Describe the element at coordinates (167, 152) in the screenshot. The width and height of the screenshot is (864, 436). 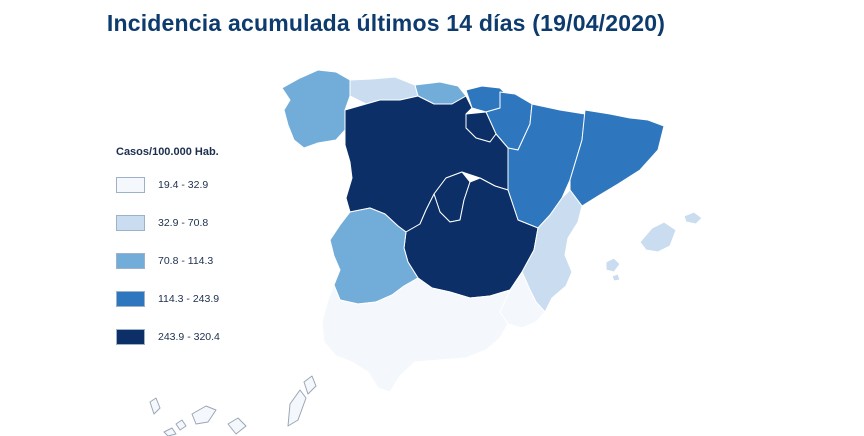
I see `legend-title: Casos/100.000 Hab.` at that location.